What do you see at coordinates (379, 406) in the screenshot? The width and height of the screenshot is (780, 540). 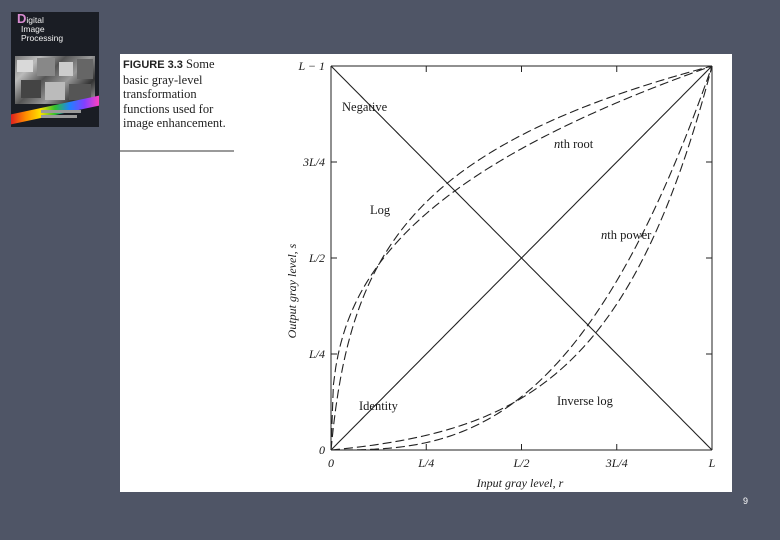 I see `series-label-identity: Identity` at bounding box center [379, 406].